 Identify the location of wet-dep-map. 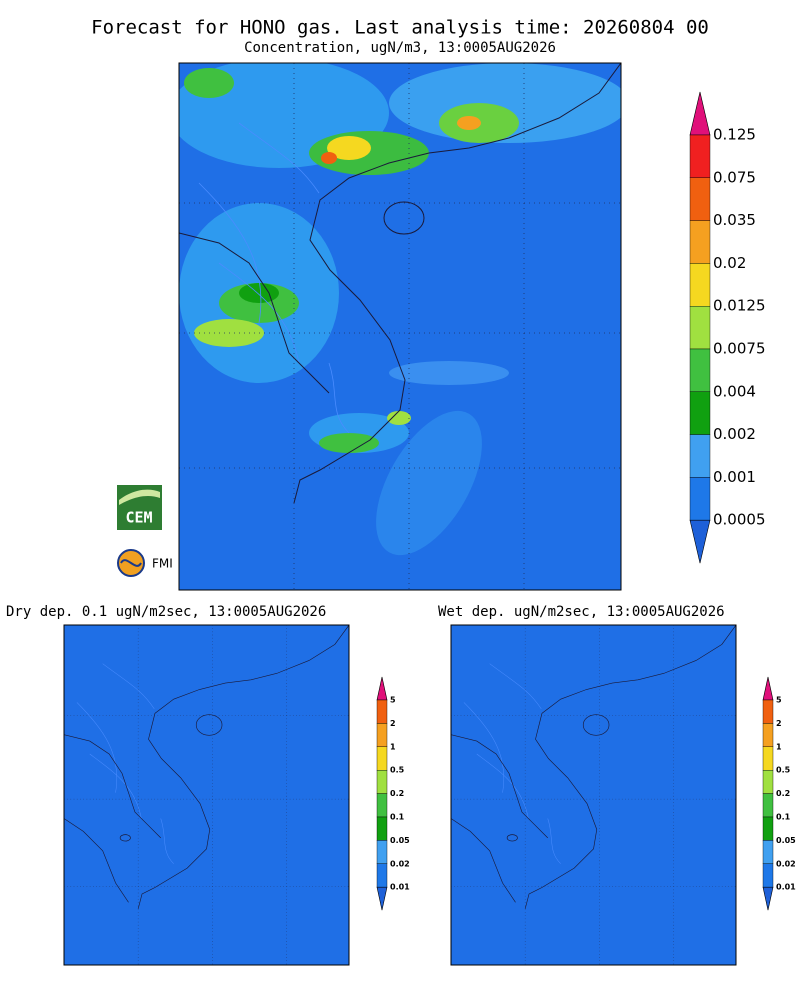
(593, 795).